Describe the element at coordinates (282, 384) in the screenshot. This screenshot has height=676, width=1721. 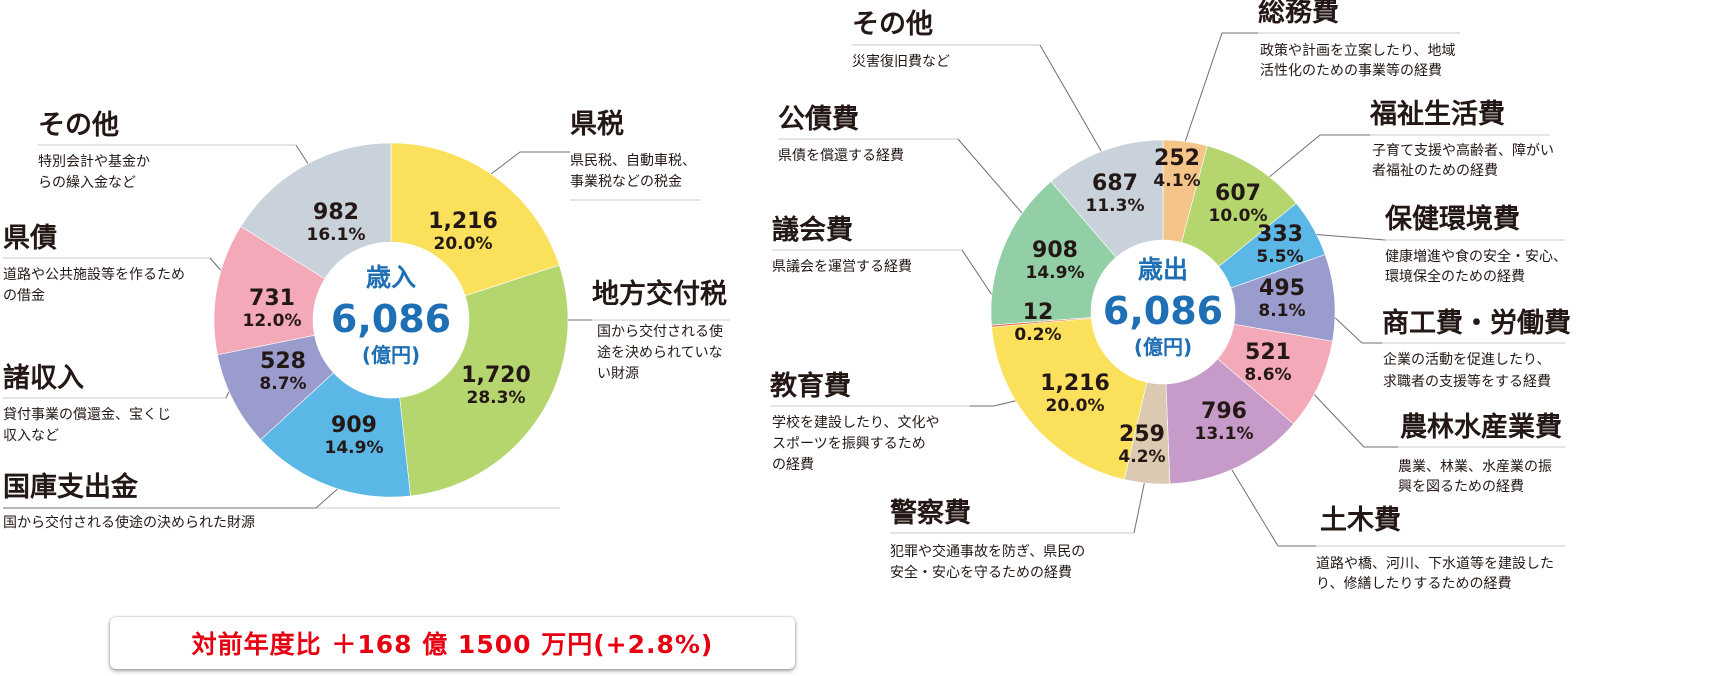
I see `slice-percent: 8.7%` at that location.